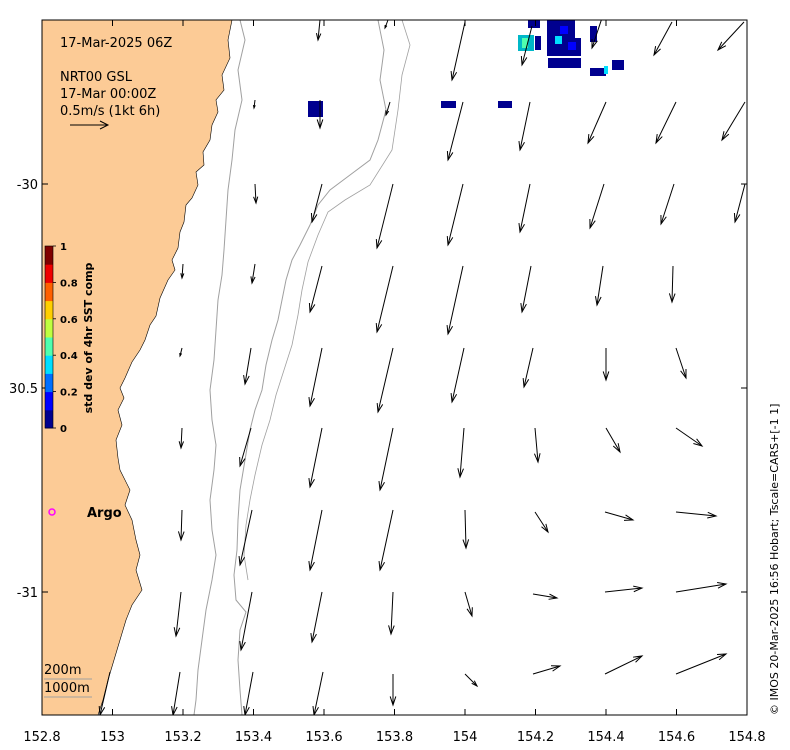 This screenshot has height=750, width=790. What do you see at coordinates (535, 737) in the screenshot?
I see `x-tick-label: 154.2` at bounding box center [535, 737].